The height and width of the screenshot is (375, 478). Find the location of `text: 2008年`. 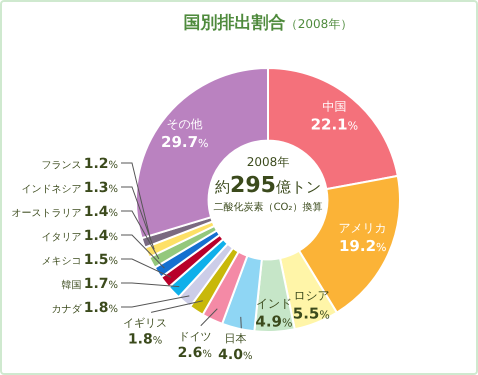

text: 2008年 is located at coordinates (268, 162).